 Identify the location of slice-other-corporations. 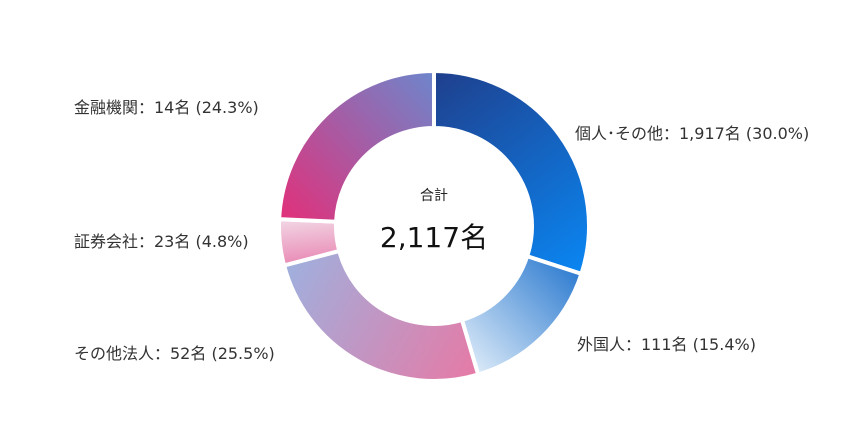
(381, 315).